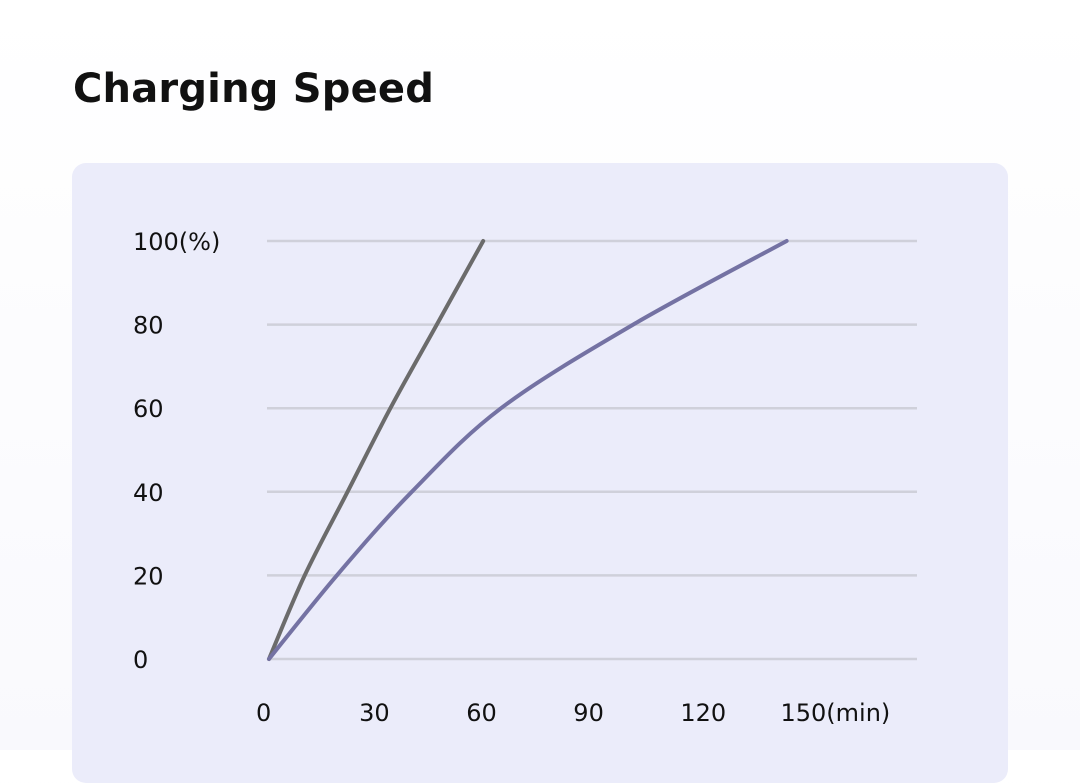  I want to click on y-tick-label-100: 100(%), so click(176, 242).